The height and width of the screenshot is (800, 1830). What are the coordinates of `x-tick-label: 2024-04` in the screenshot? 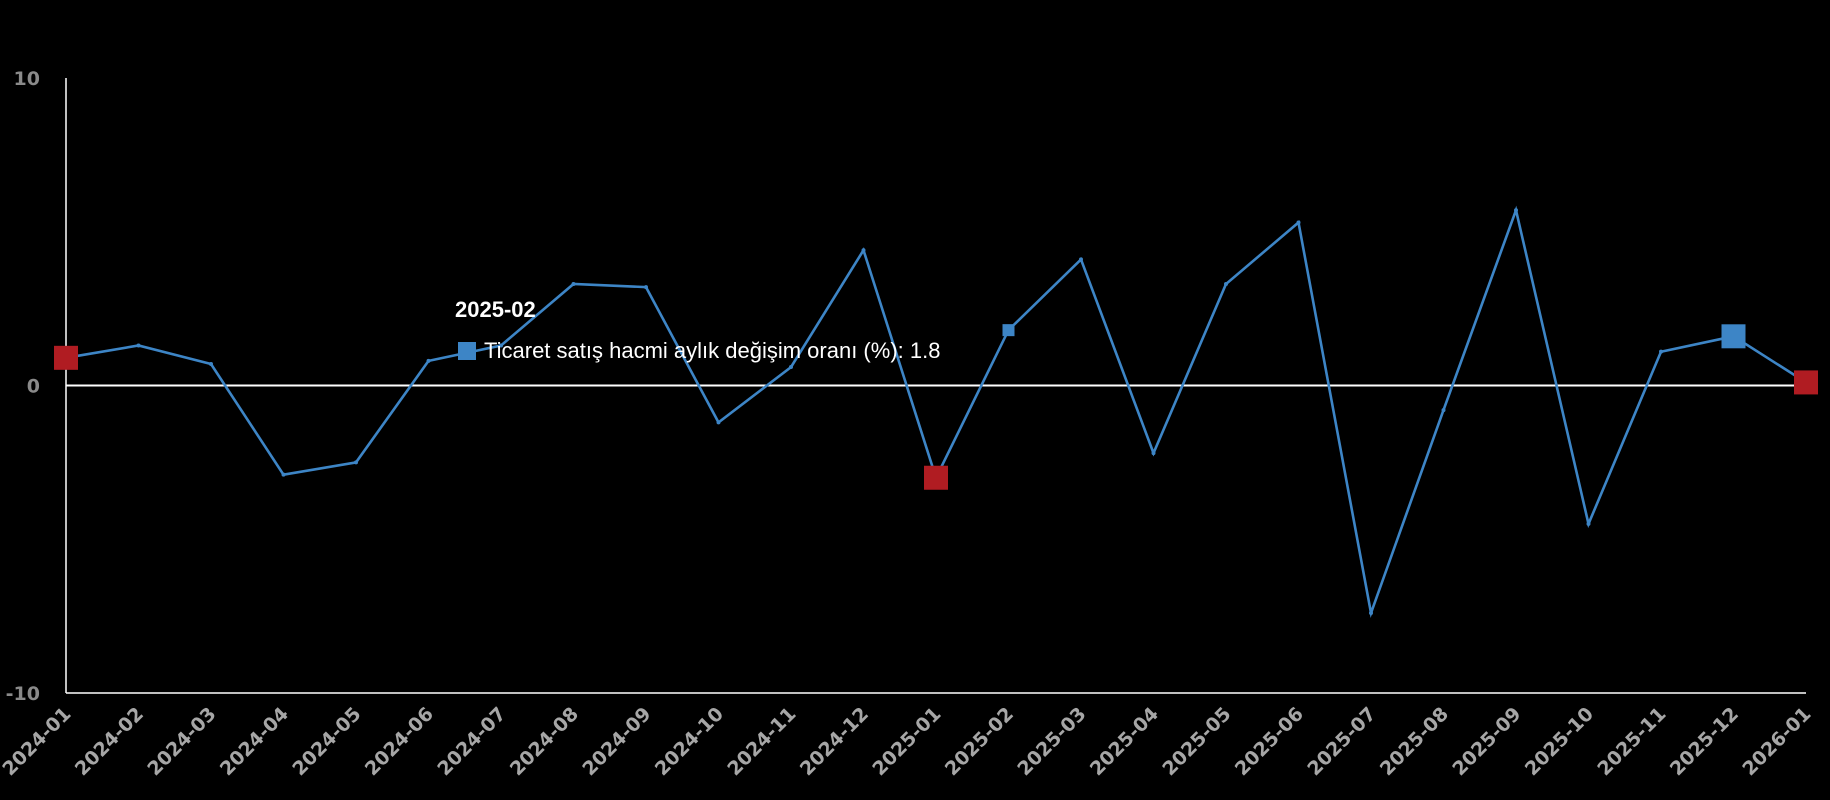 It's located at (254, 741).